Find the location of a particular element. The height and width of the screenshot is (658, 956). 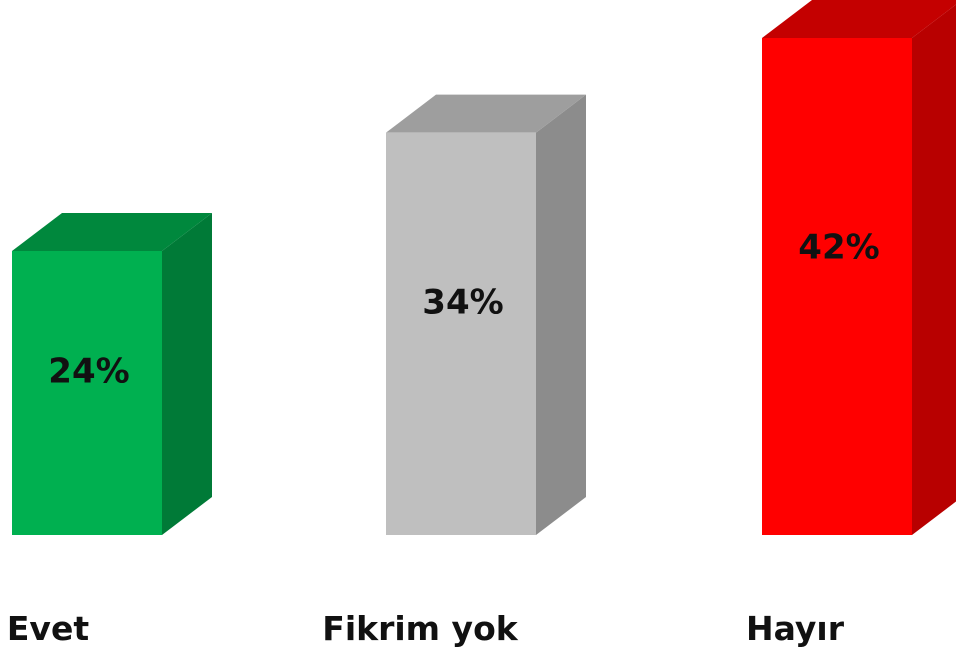

bar-value-label: 42% is located at coordinates (838, 248).